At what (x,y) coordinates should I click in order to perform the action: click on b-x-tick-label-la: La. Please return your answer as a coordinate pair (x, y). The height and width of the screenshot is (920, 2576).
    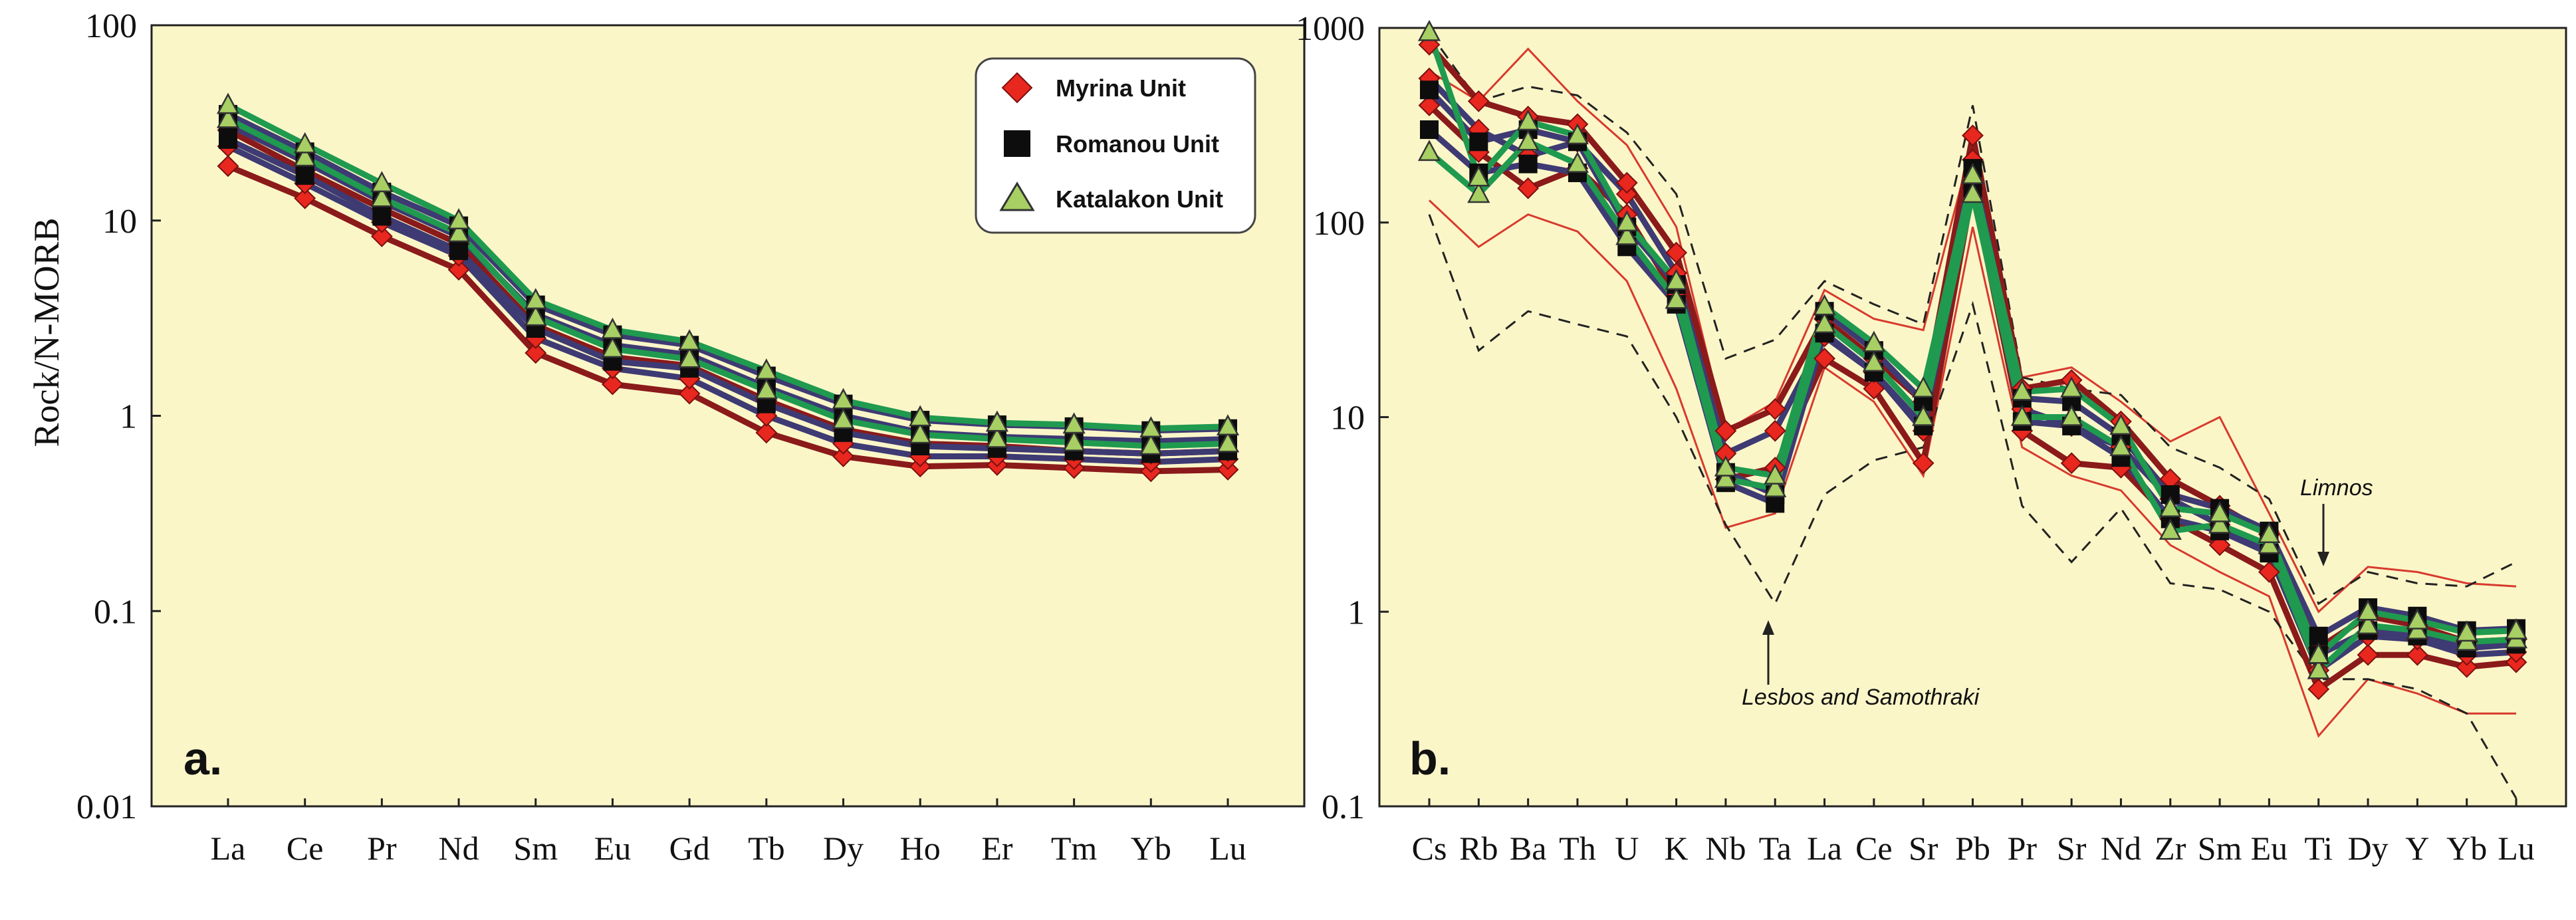
    Looking at the image, I should click on (1824, 848).